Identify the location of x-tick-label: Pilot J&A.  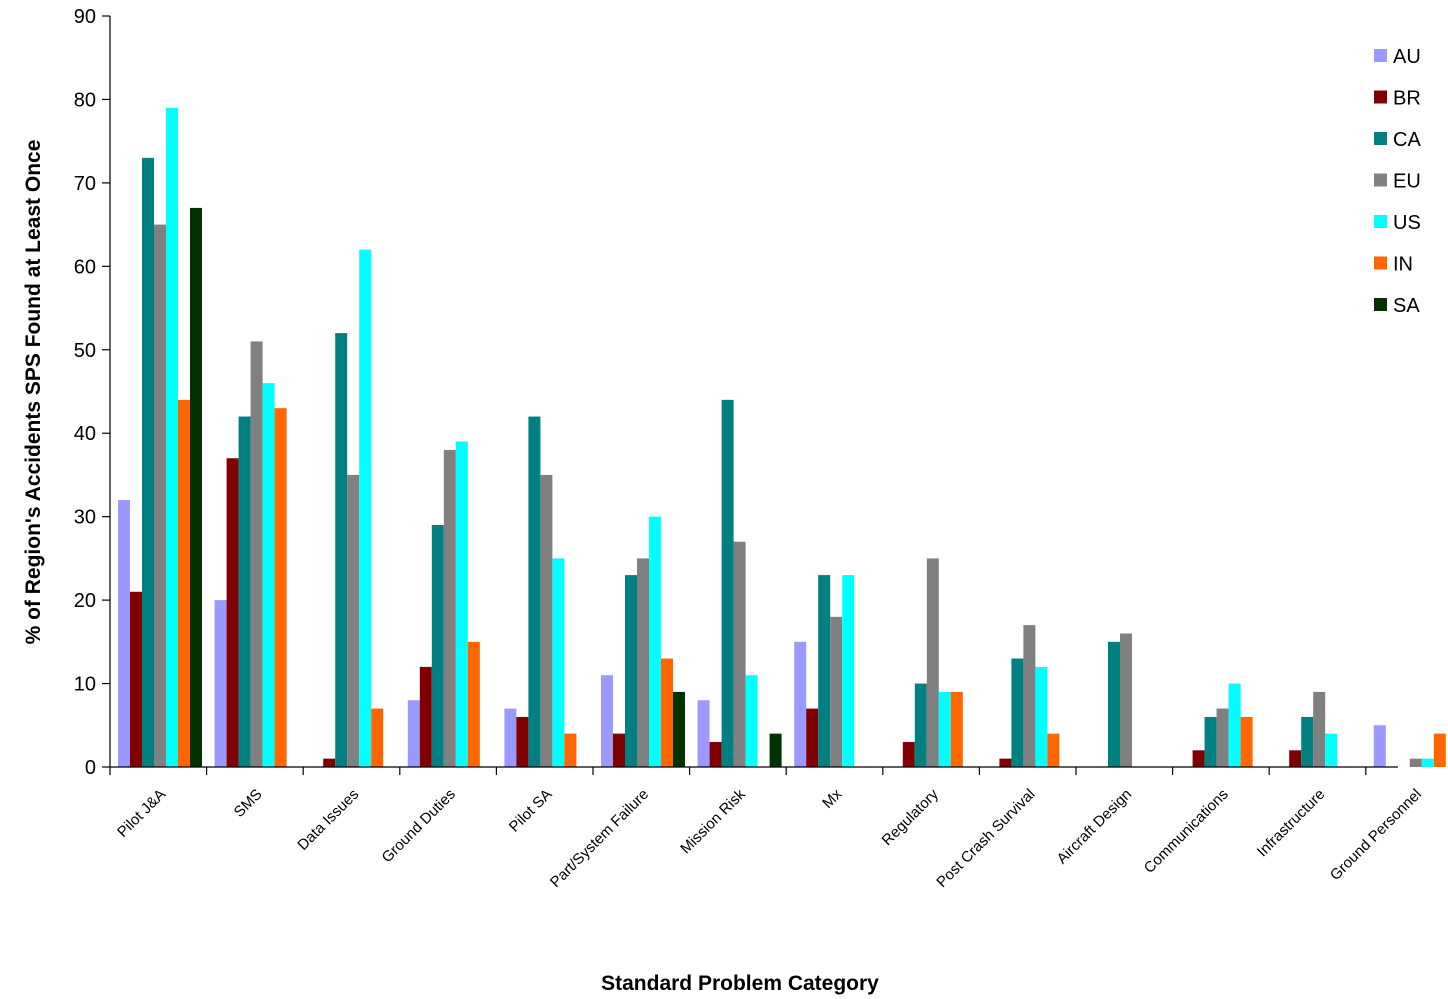
(141, 813).